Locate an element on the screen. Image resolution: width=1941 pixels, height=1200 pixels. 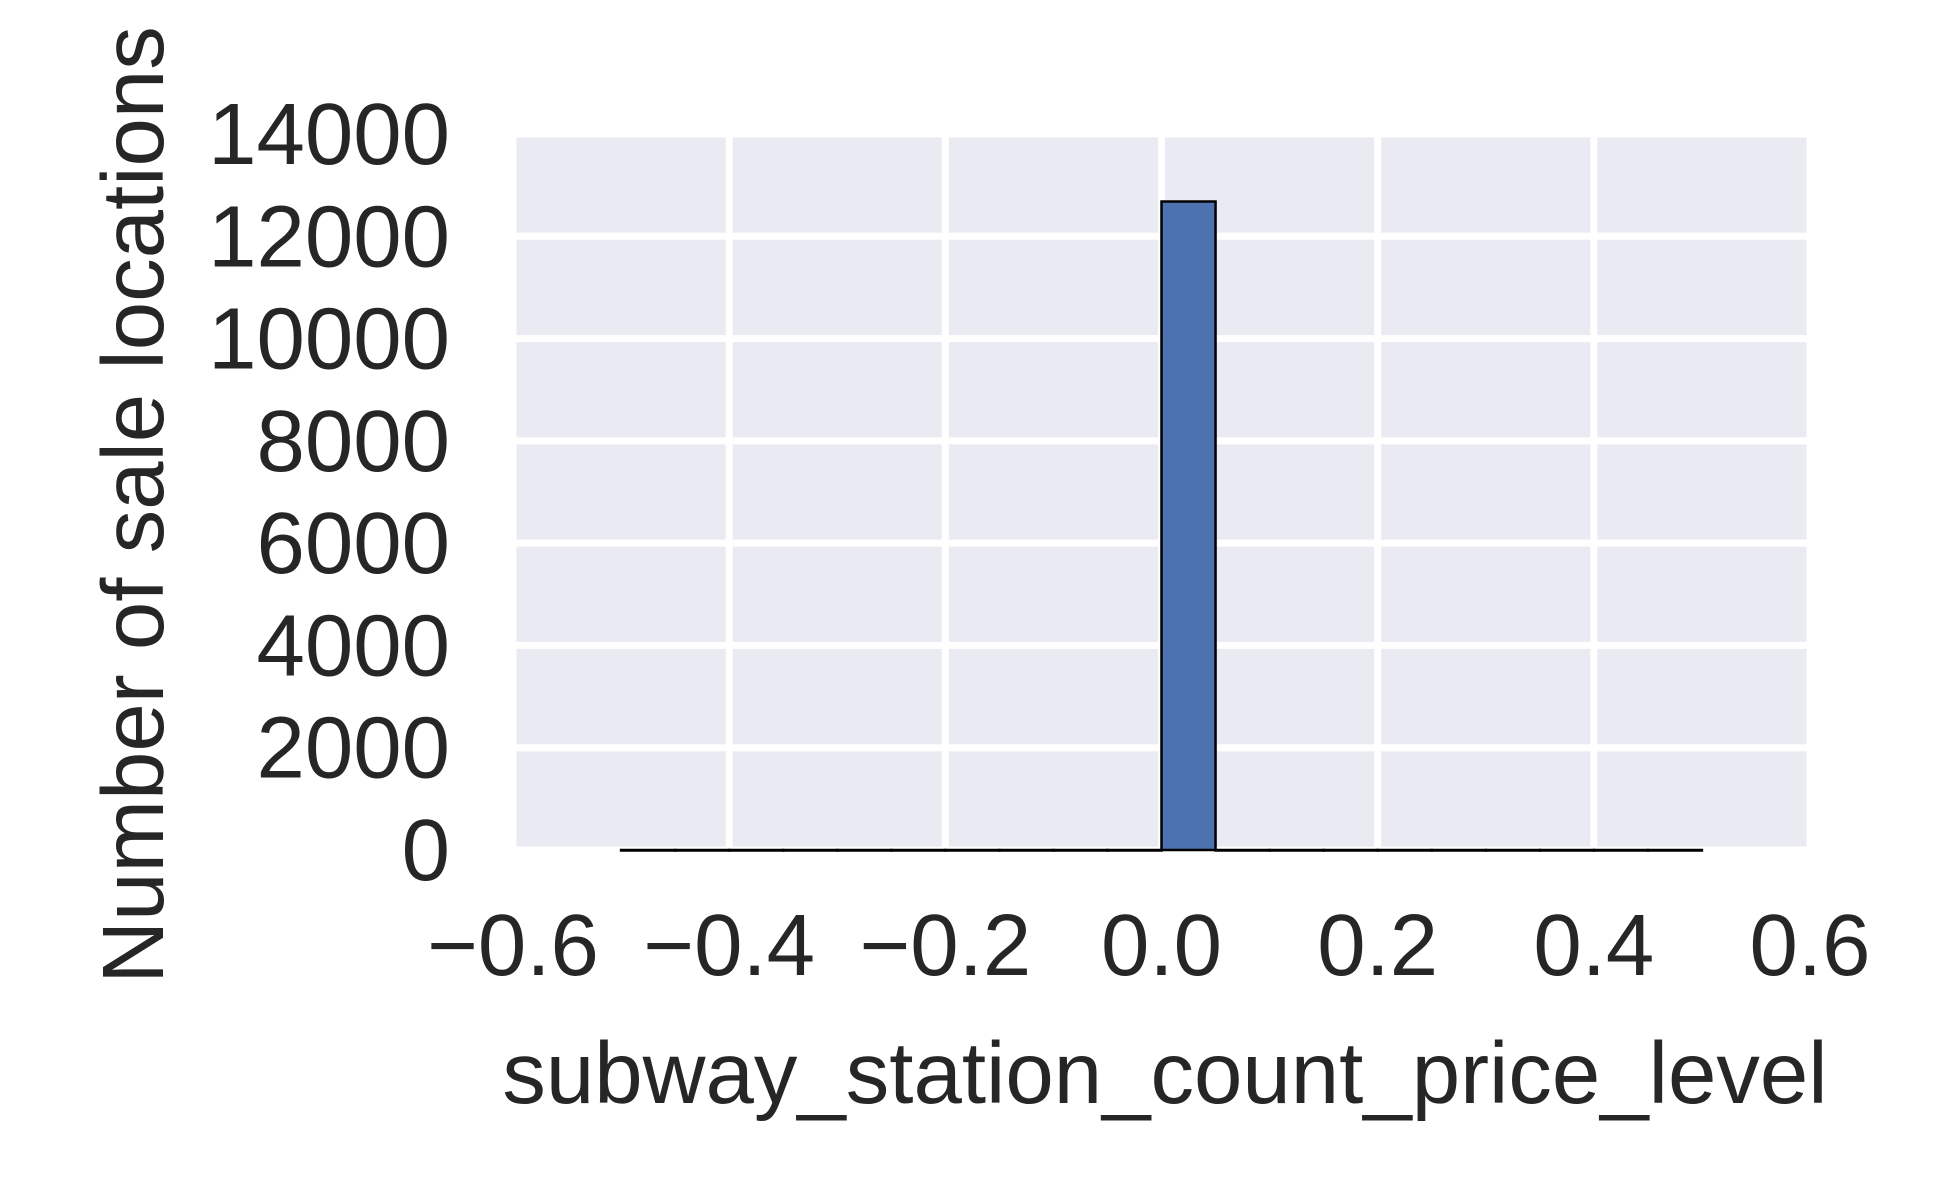
x-tick-labels: −0.6 −0.4 −0.2 0.0 0.2 0.4 0.6 is located at coordinates (1148, 945).